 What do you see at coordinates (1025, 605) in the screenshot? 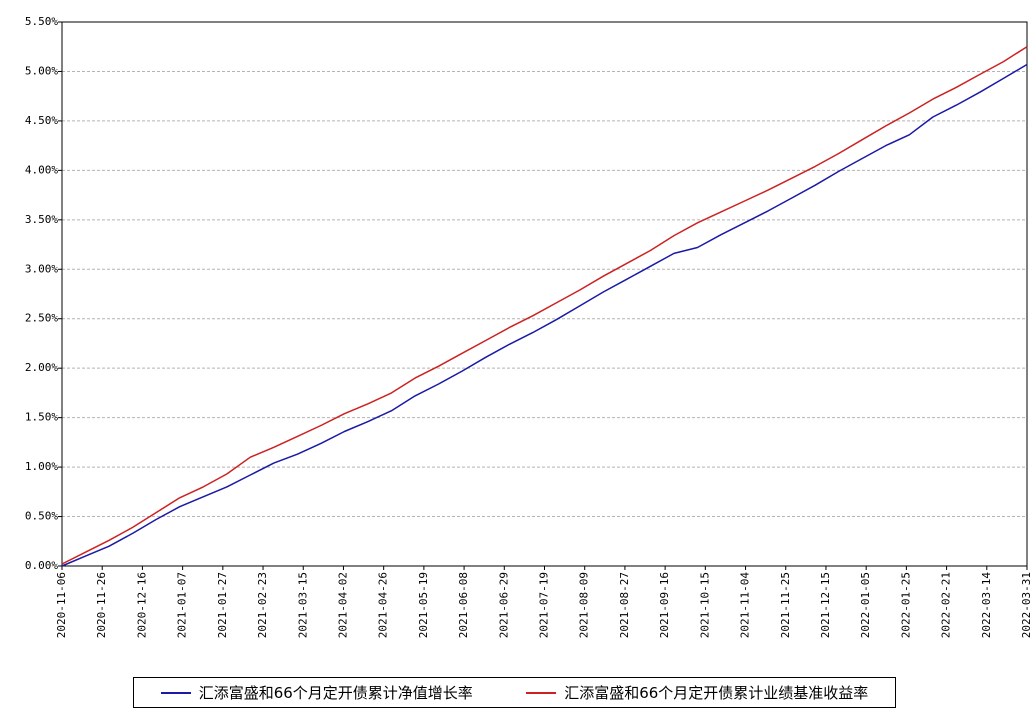
I see `x-tick-label: 2022-03-31` at bounding box center [1025, 605].